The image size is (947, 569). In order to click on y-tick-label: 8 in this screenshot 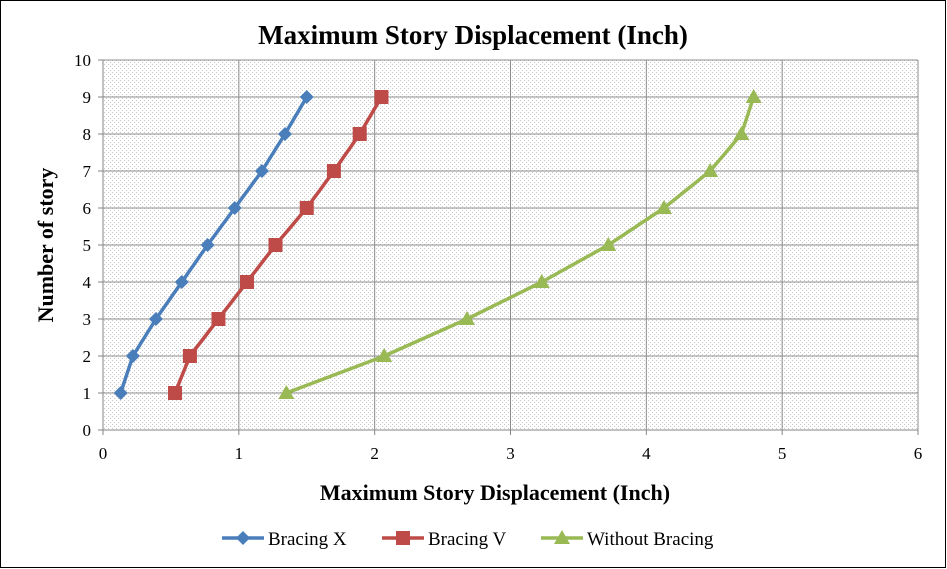, I will do `click(87, 134)`.